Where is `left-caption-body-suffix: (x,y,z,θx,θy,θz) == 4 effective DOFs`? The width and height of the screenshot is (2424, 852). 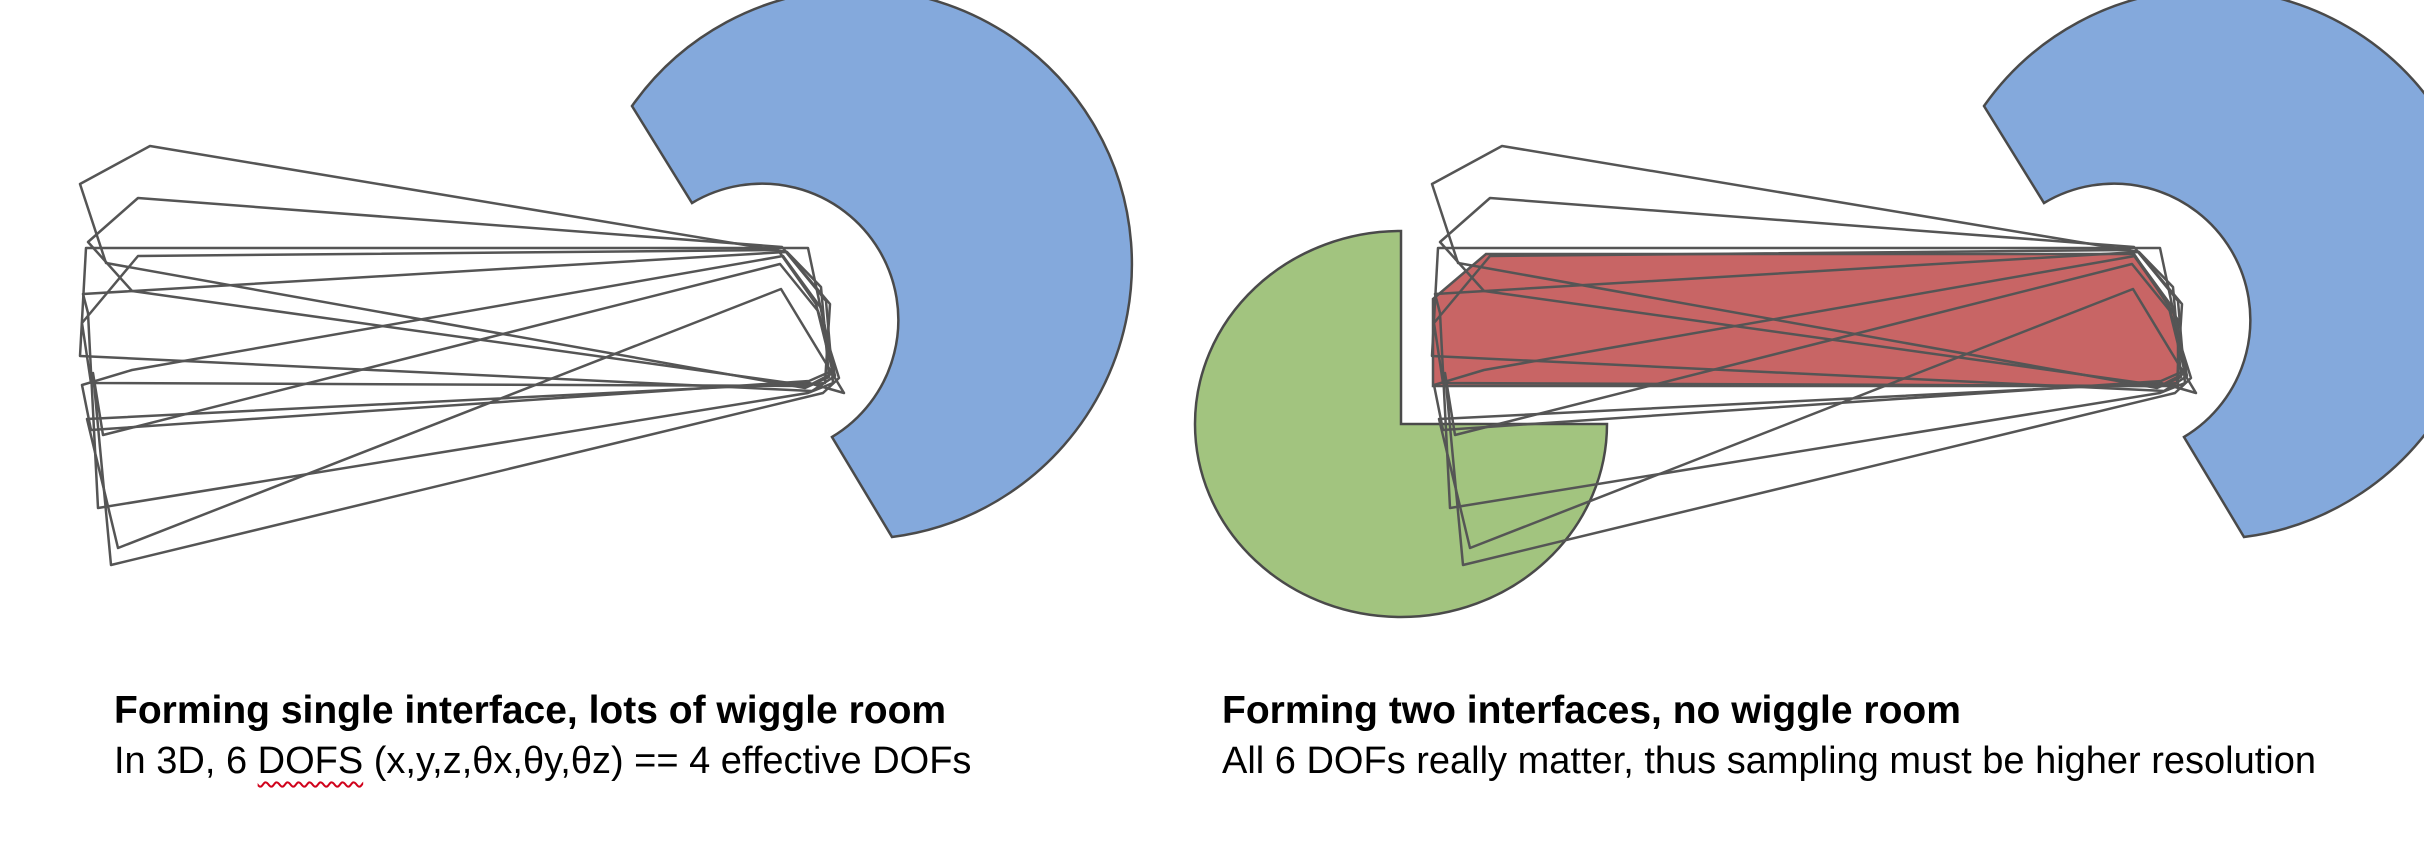
left-caption-body-suffix: (x,y,z,θx,θy,θz) == 4 effective DOFs is located at coordinates (667, 761).